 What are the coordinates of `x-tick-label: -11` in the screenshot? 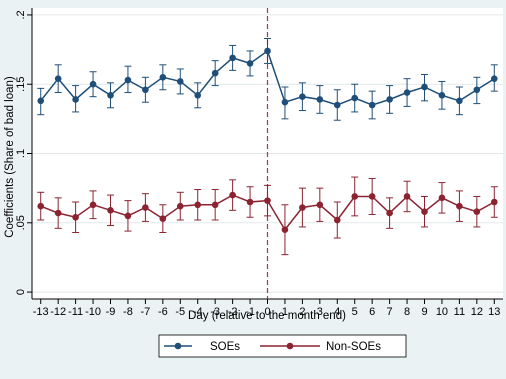 It's located at (75, 312).